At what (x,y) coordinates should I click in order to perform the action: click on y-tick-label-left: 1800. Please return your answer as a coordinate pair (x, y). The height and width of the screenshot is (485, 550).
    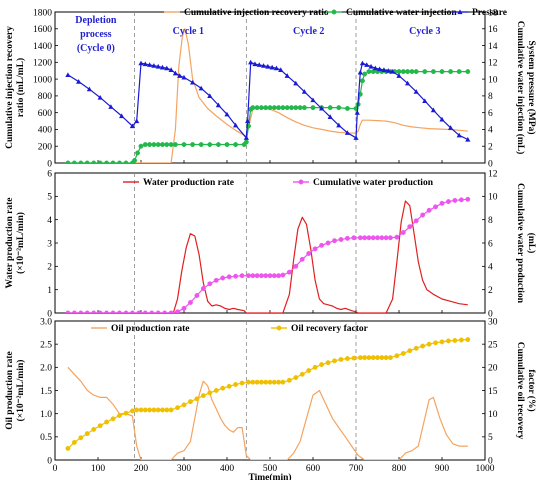
    Looking at the image, I should click on (42, 13).